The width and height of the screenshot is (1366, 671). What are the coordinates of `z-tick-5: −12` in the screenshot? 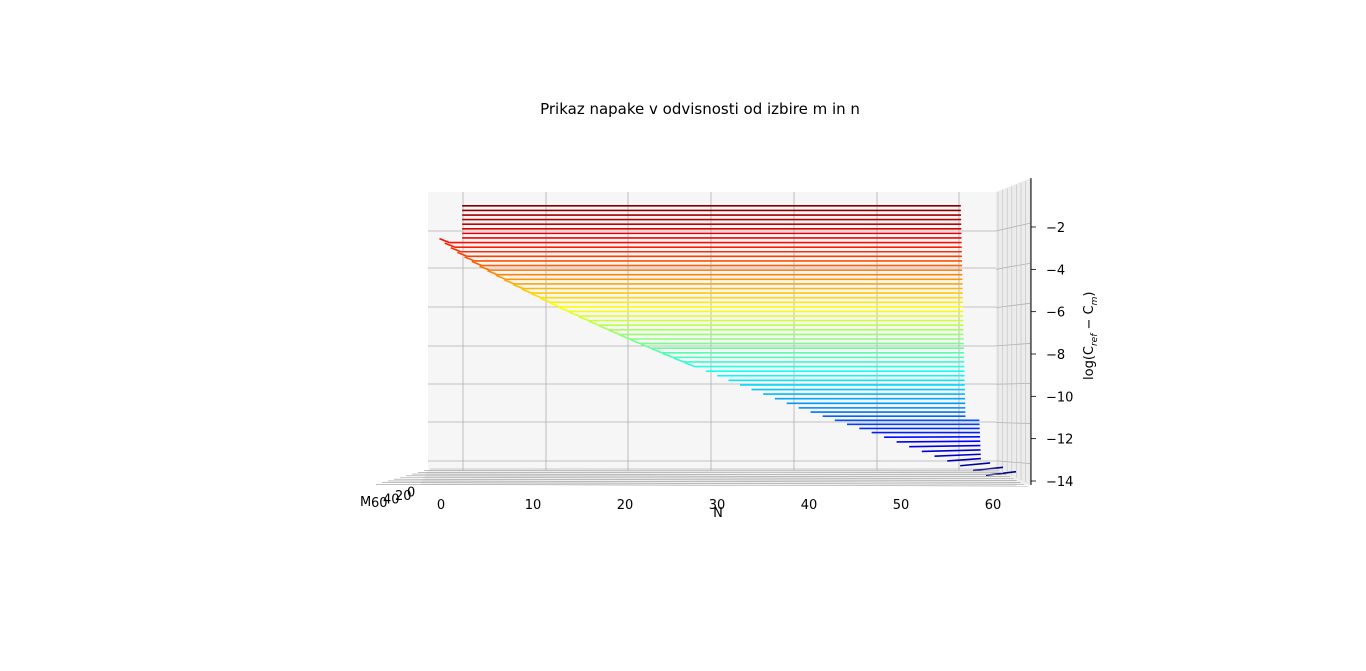 It's located at (1059, 440).